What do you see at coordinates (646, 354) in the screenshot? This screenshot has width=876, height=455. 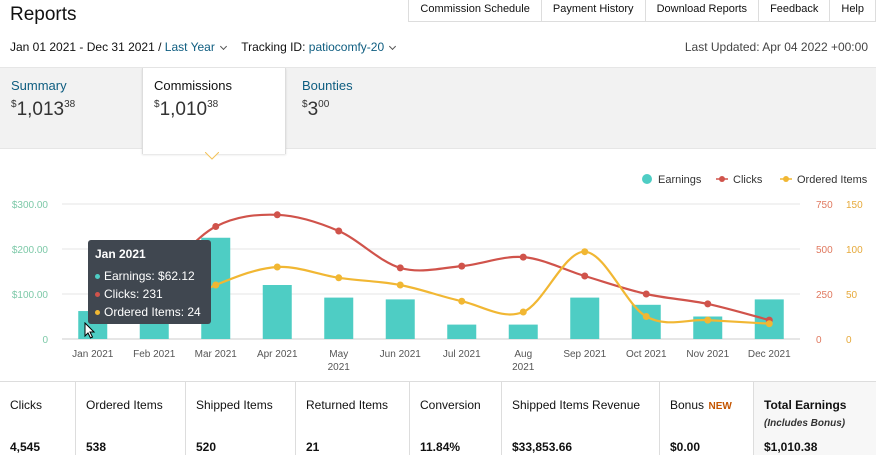 I see `x-axis-label: Oct 2021` at bounding box center [646, 354].